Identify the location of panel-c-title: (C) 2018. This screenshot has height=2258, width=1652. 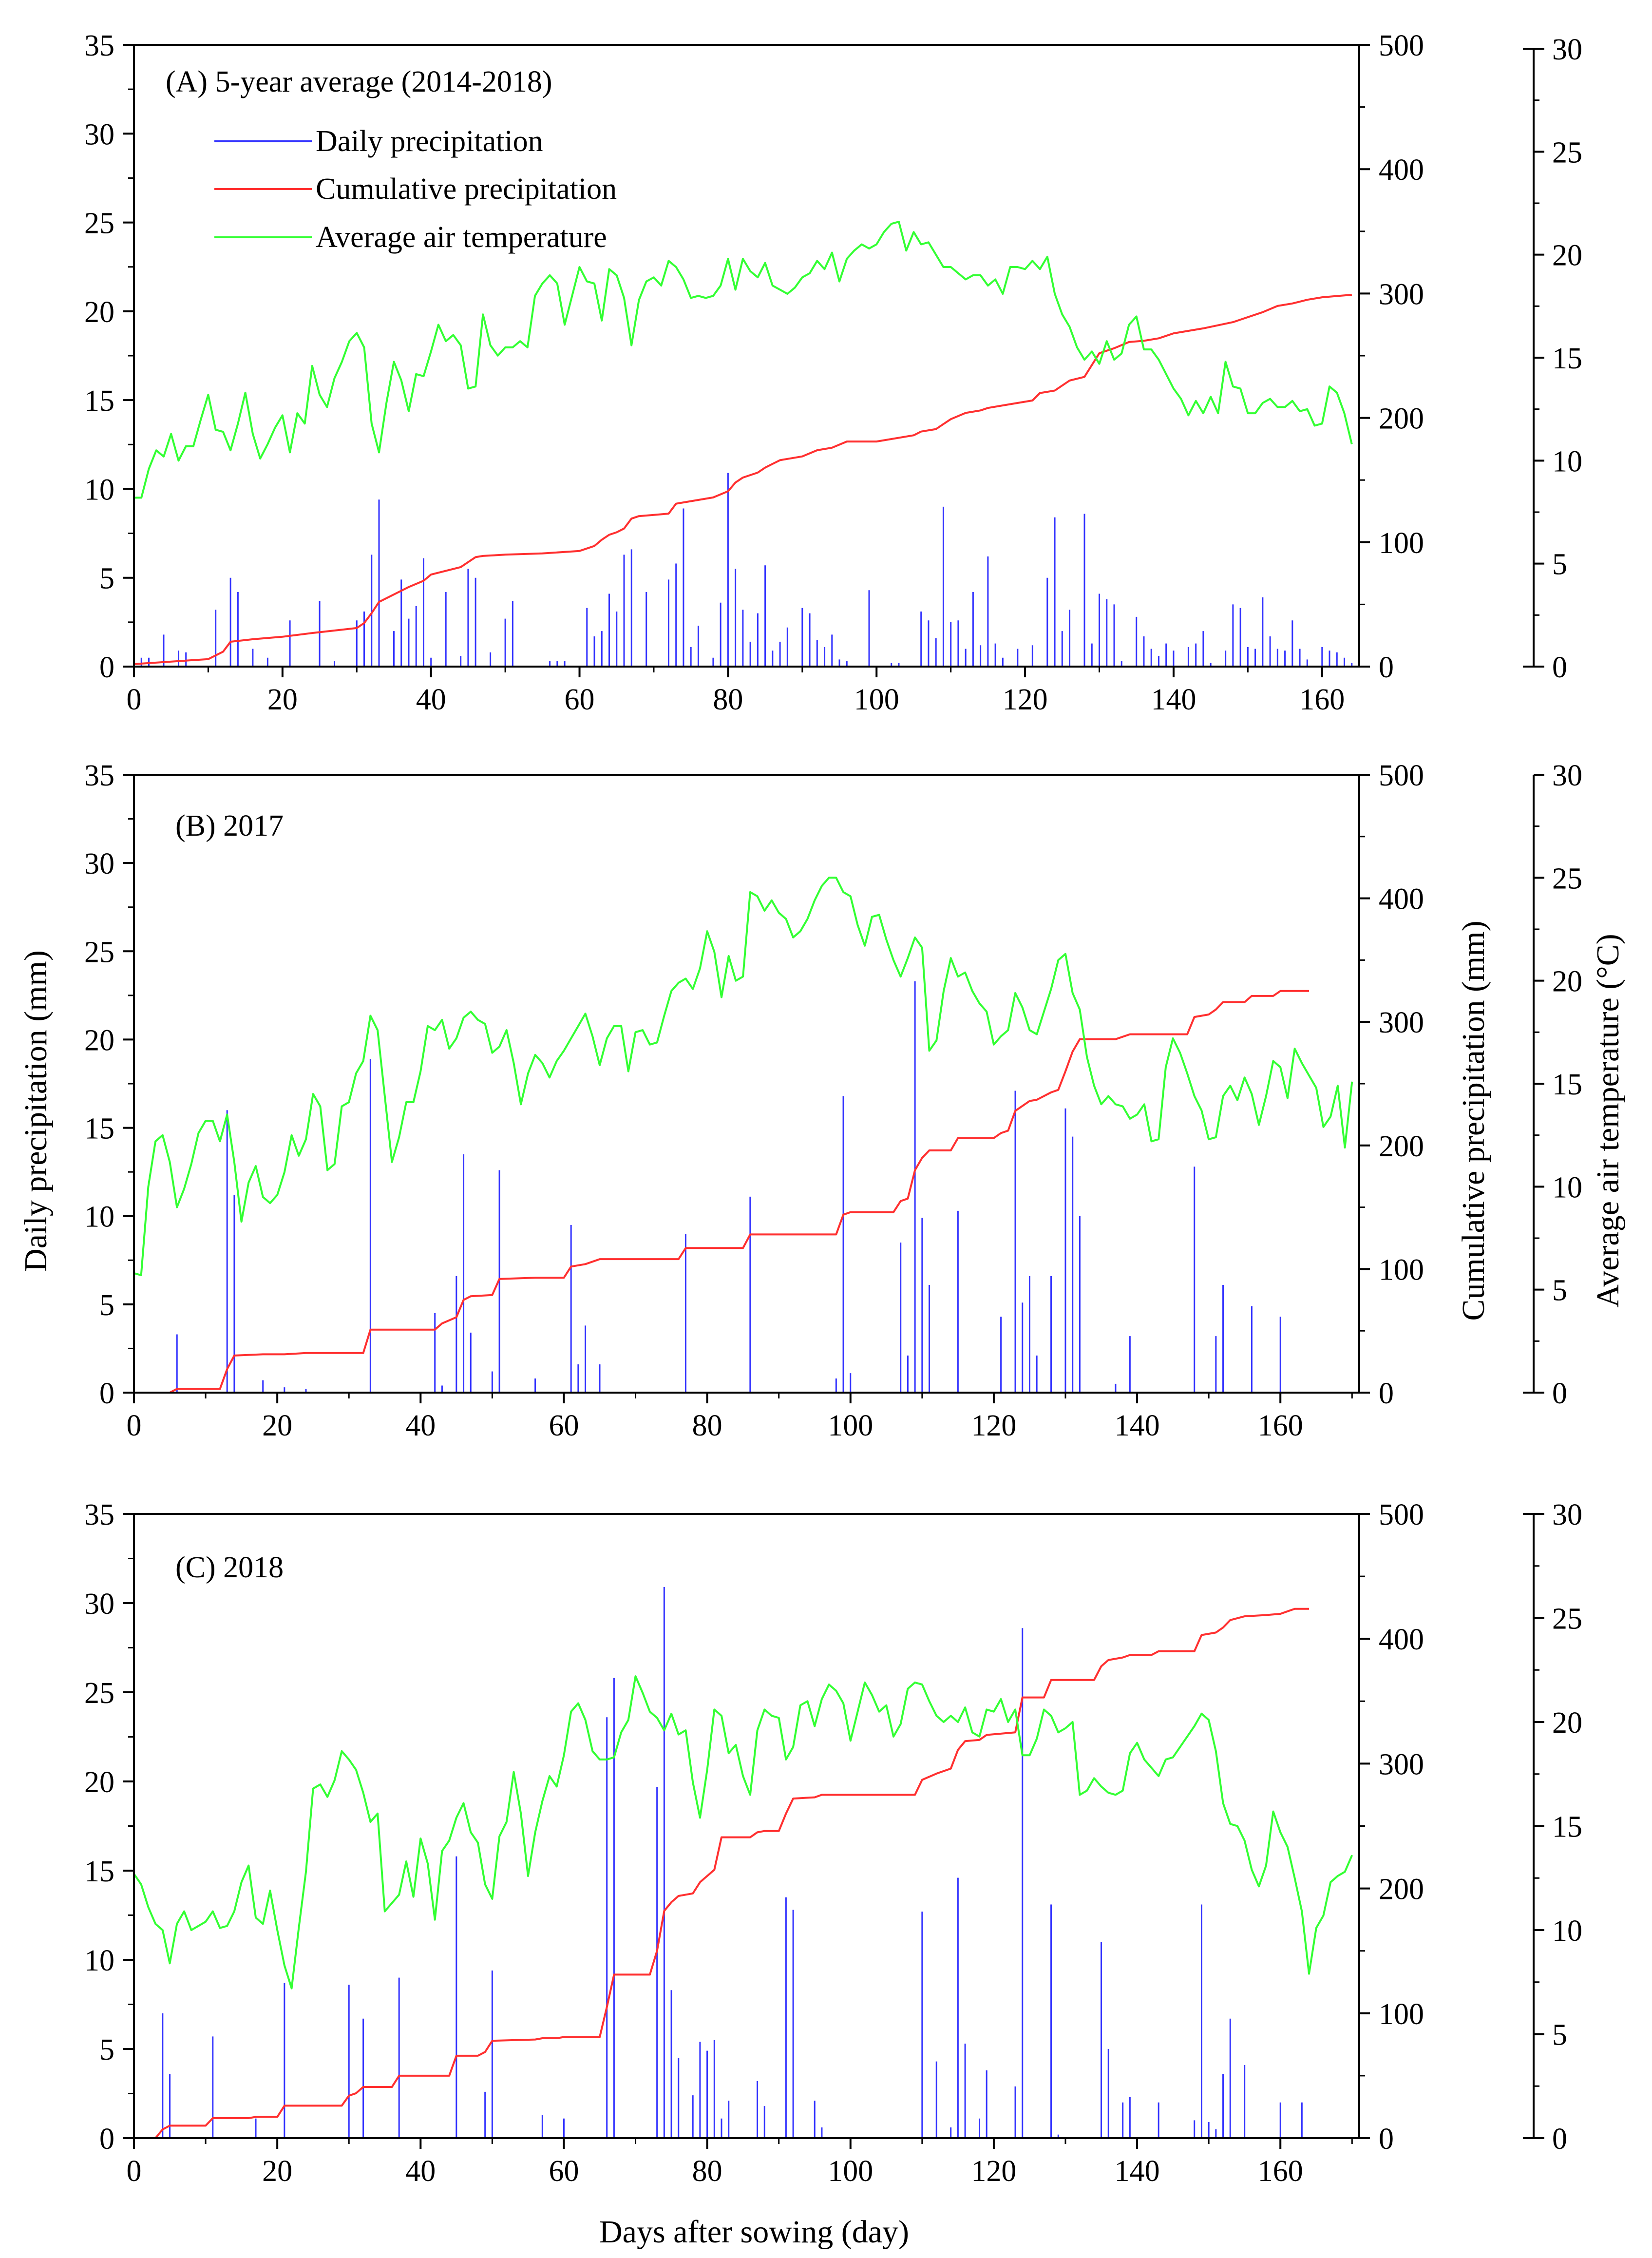
(229, 1568).